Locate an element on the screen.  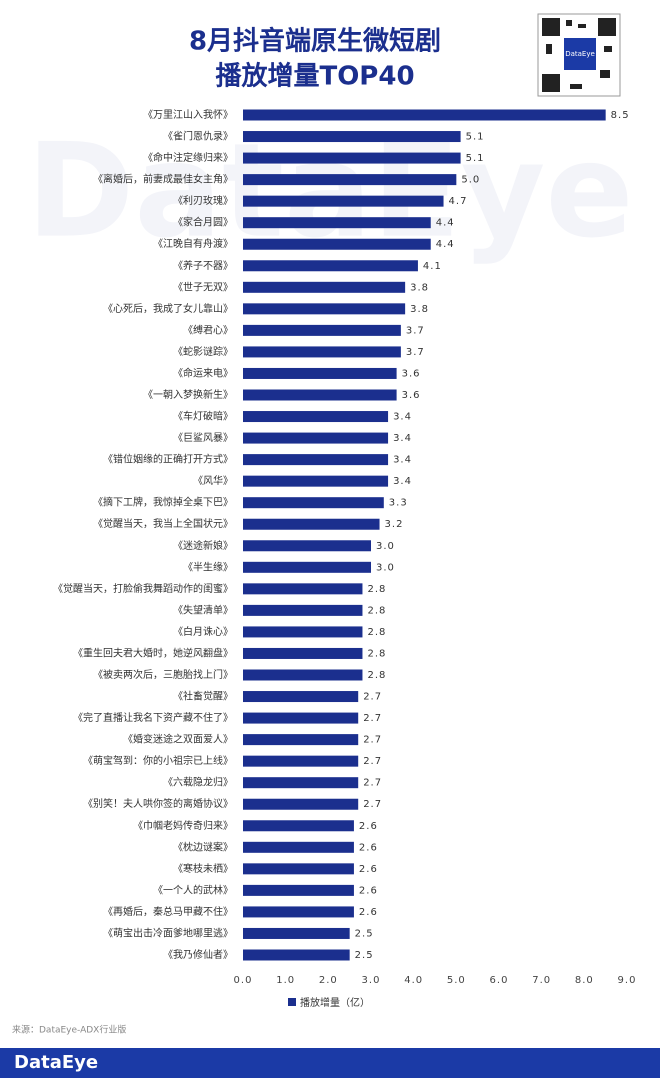
chart-subtitle: 播放增量TOP40 is located at coordinates (314, 76).